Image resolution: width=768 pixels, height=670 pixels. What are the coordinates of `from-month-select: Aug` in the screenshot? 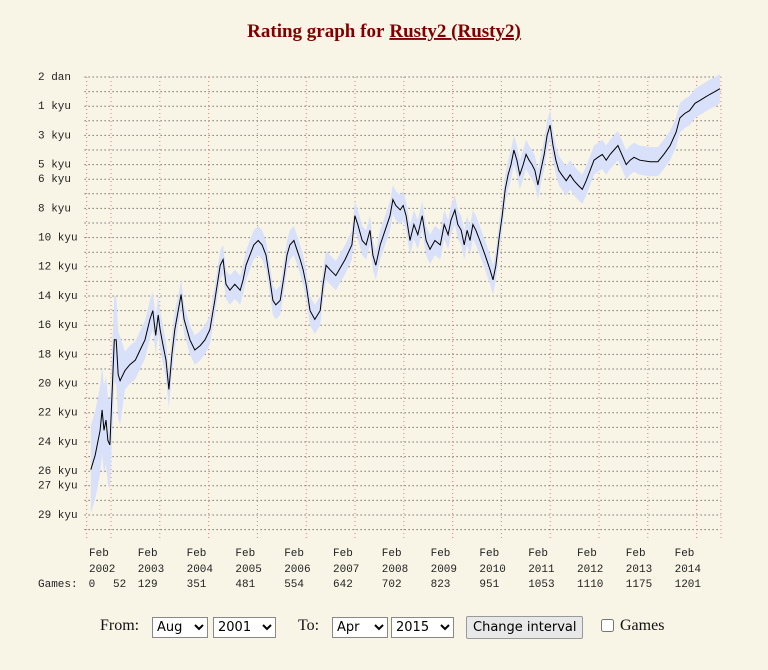 It's located at (180, 627).